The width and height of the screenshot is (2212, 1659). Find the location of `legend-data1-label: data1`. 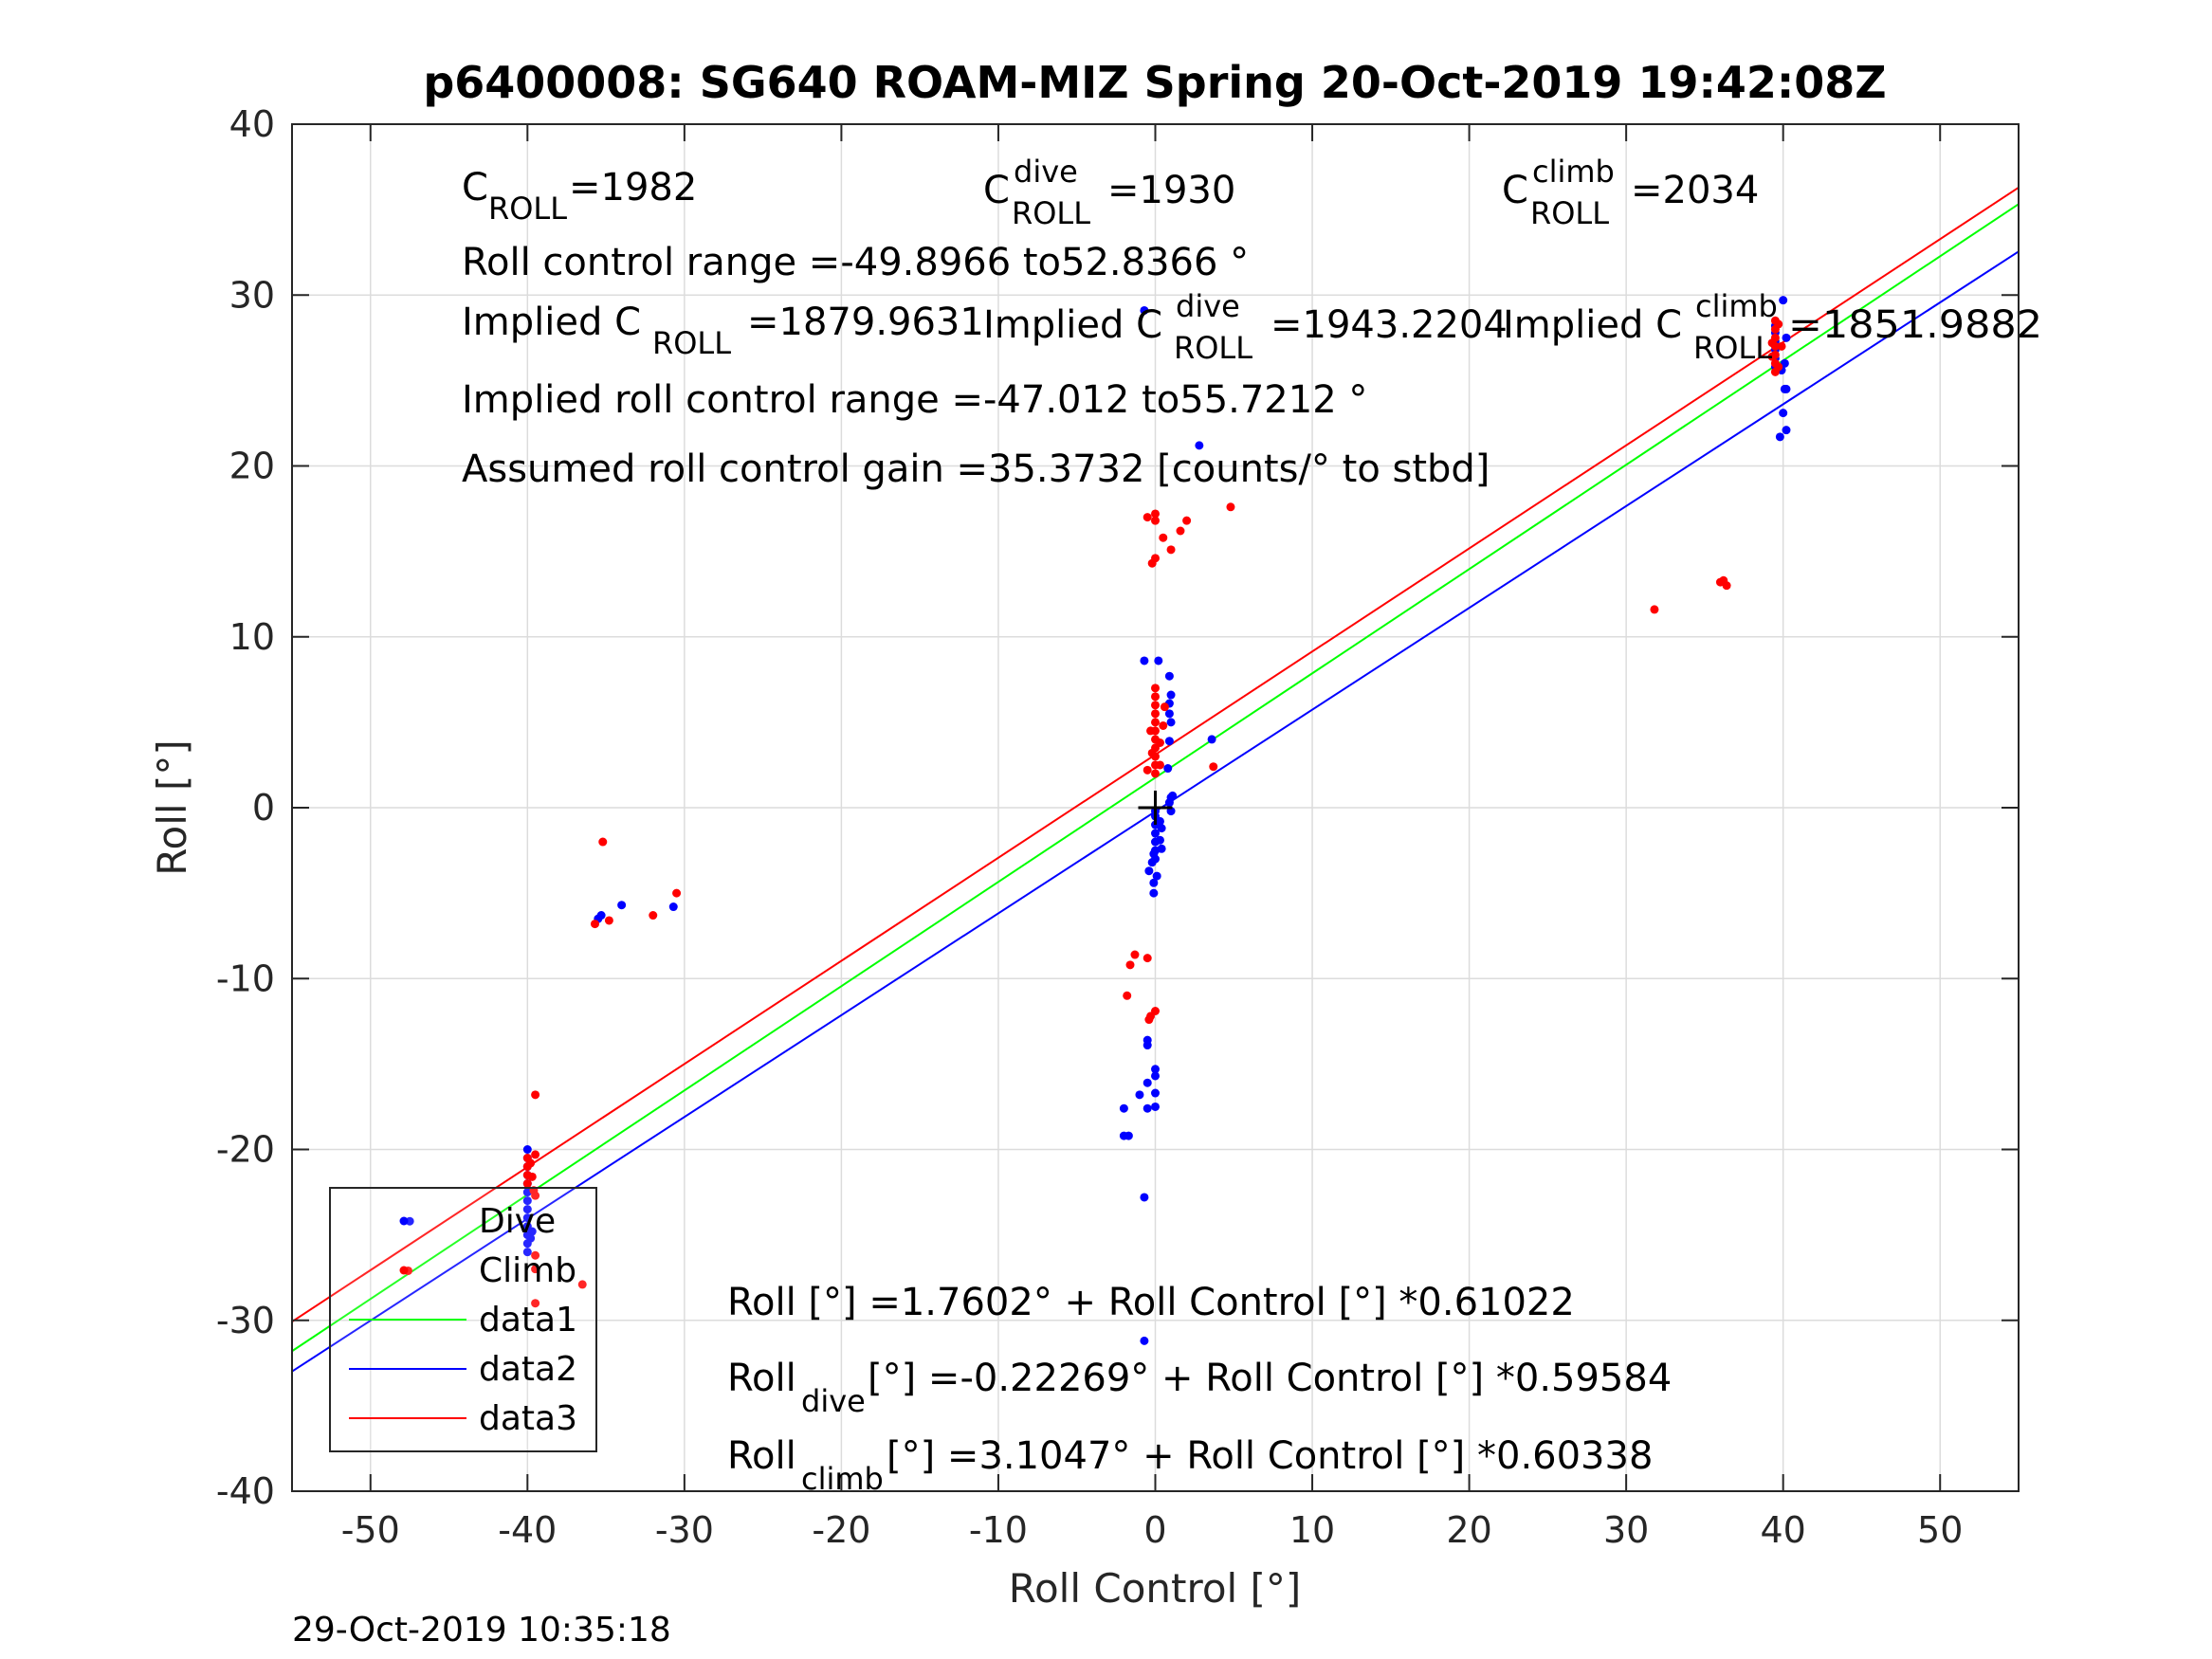

legend-data1-label: data1 is located at coordinates (528, 1320).